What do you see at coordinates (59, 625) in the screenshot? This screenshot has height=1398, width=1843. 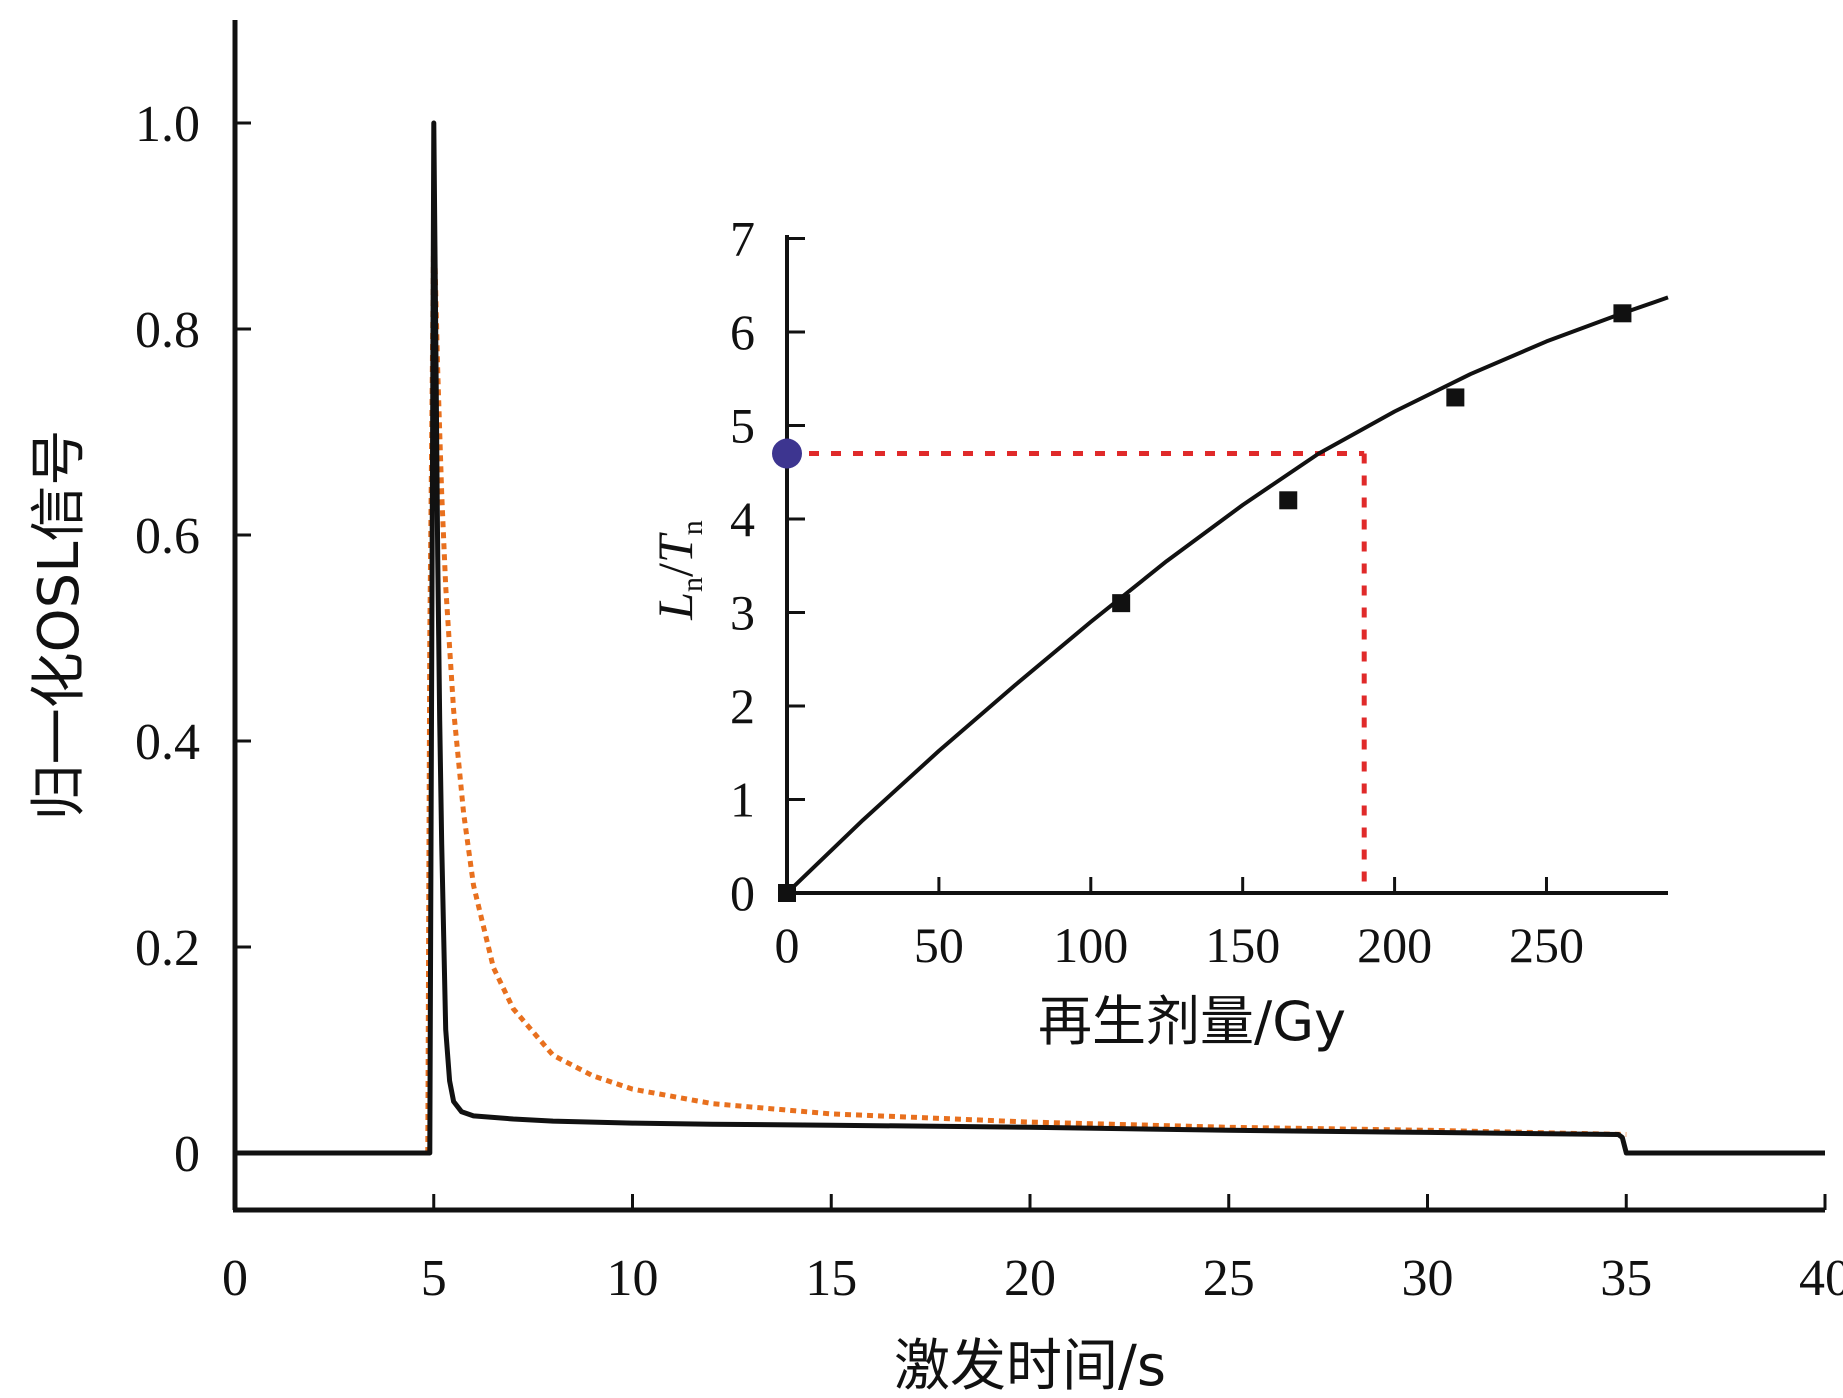 I see `main-y-axis-title: 归一化OSL信号` at bounding box center [59, 625].